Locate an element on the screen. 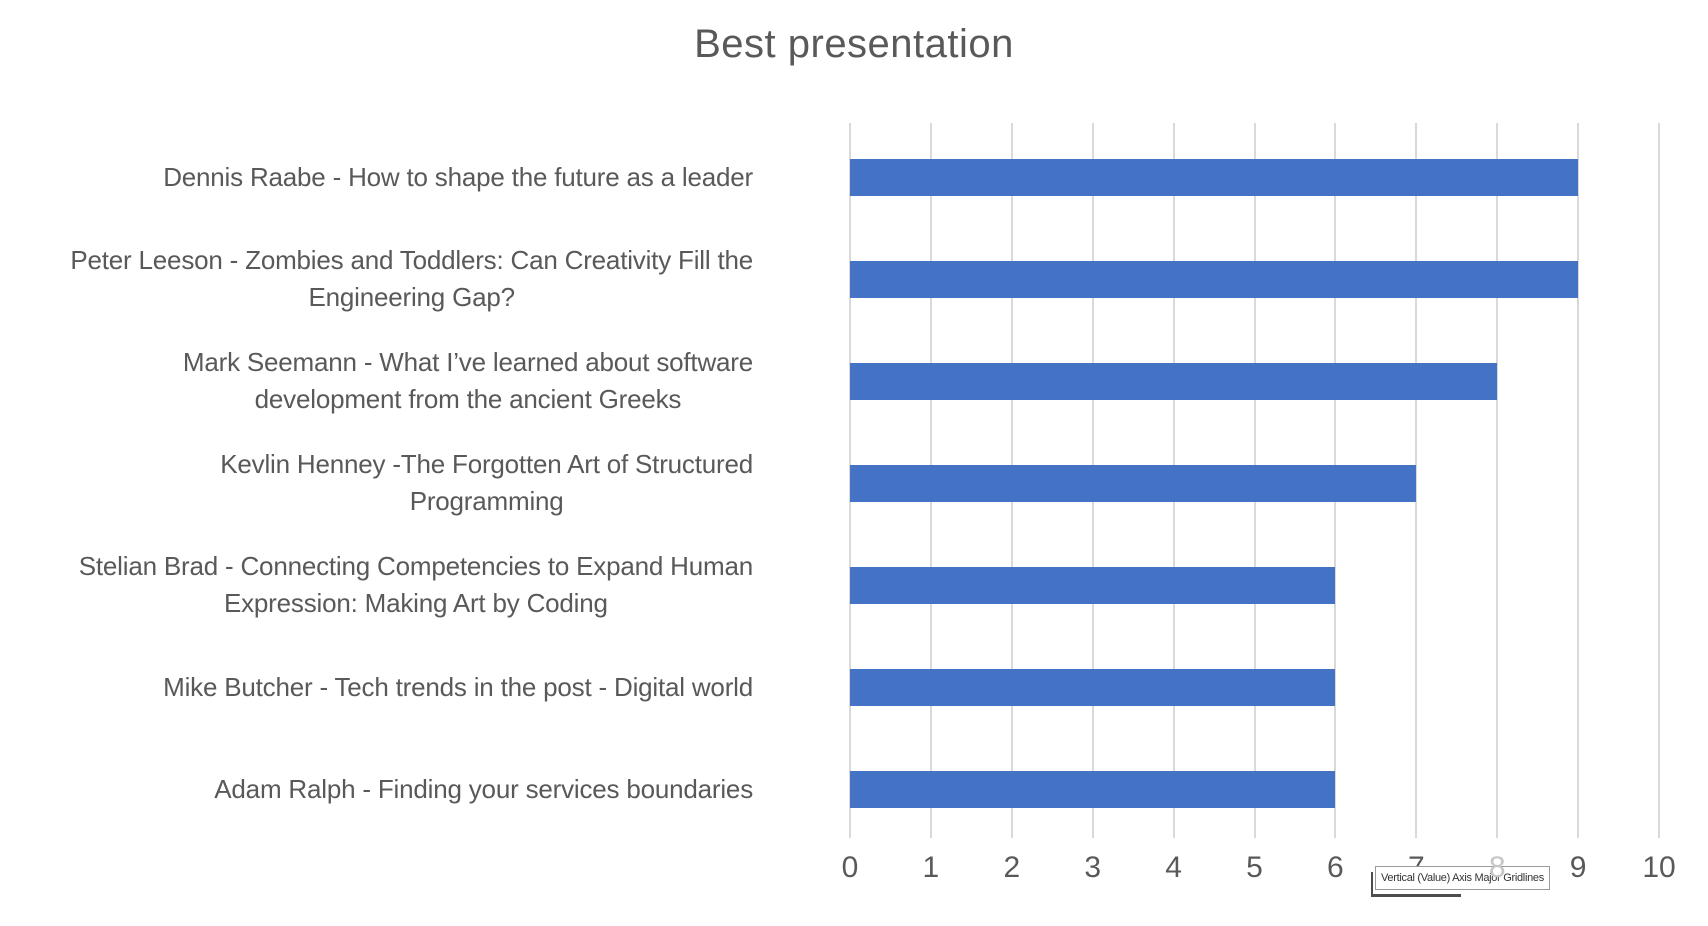 This screenshot has width=1708, height=926. x-axis-tick-label: 10 is located at coordinates (1659, 867).